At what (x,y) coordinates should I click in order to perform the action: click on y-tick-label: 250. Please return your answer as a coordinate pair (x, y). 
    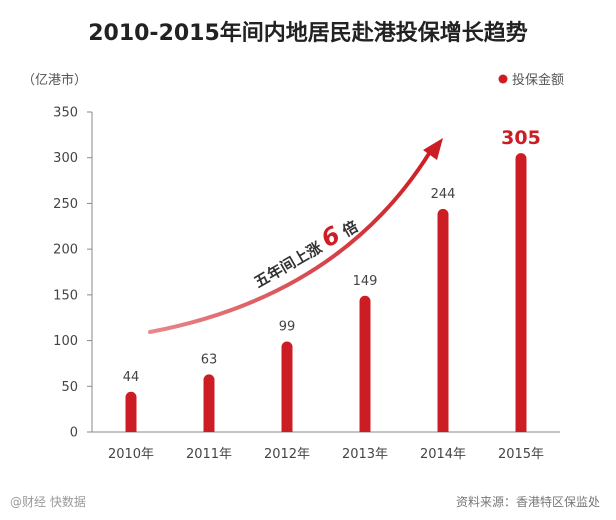
    Looking at the image, I should click on (65, 204).